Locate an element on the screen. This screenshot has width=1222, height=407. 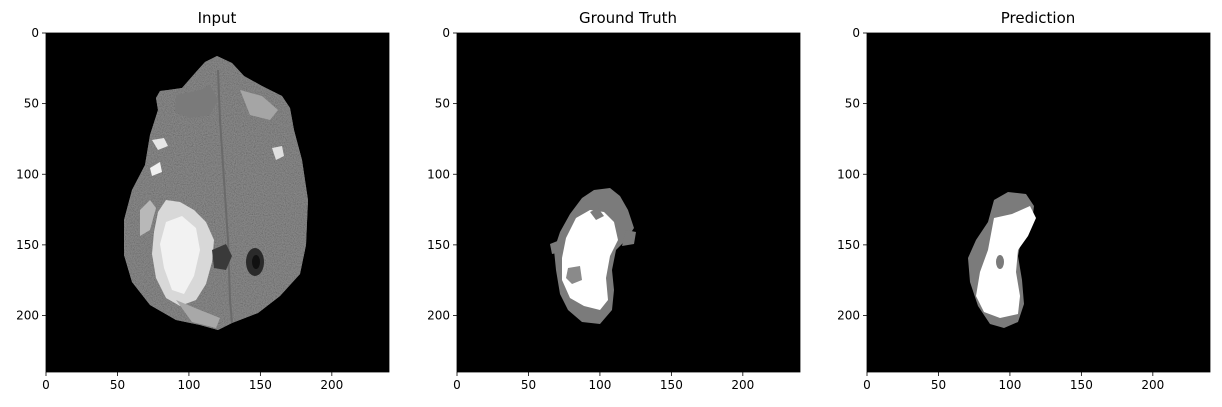
panel-title: Input is located at coordinates (217, 18).